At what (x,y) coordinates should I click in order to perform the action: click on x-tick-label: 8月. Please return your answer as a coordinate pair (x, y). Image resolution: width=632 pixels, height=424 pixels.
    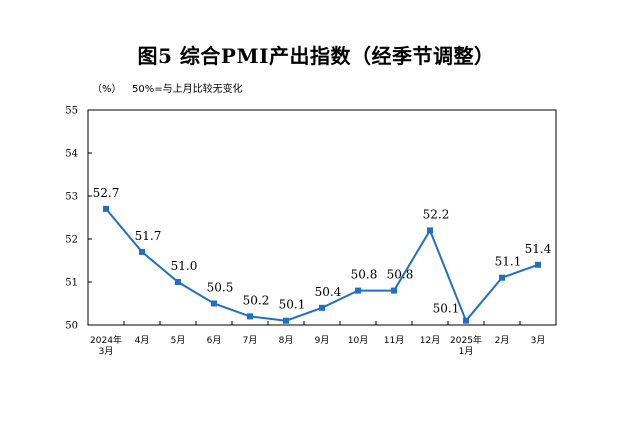
    Looking at the image, I should click on (286, 340).